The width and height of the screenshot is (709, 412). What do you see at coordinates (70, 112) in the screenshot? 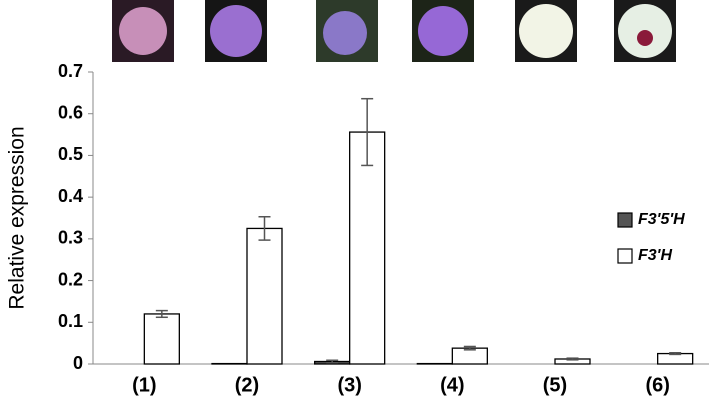
I see `y-tick-label: 0.6` at bounding box center [70, 112].